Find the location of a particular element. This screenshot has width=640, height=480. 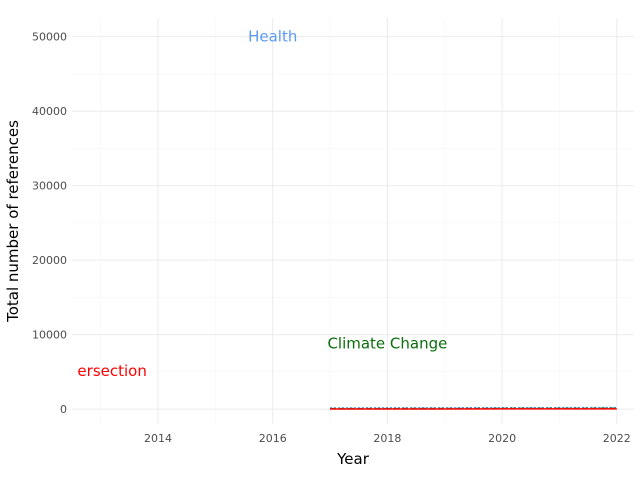

x-tick-label: 2022 is located at coordinates (617, 438).